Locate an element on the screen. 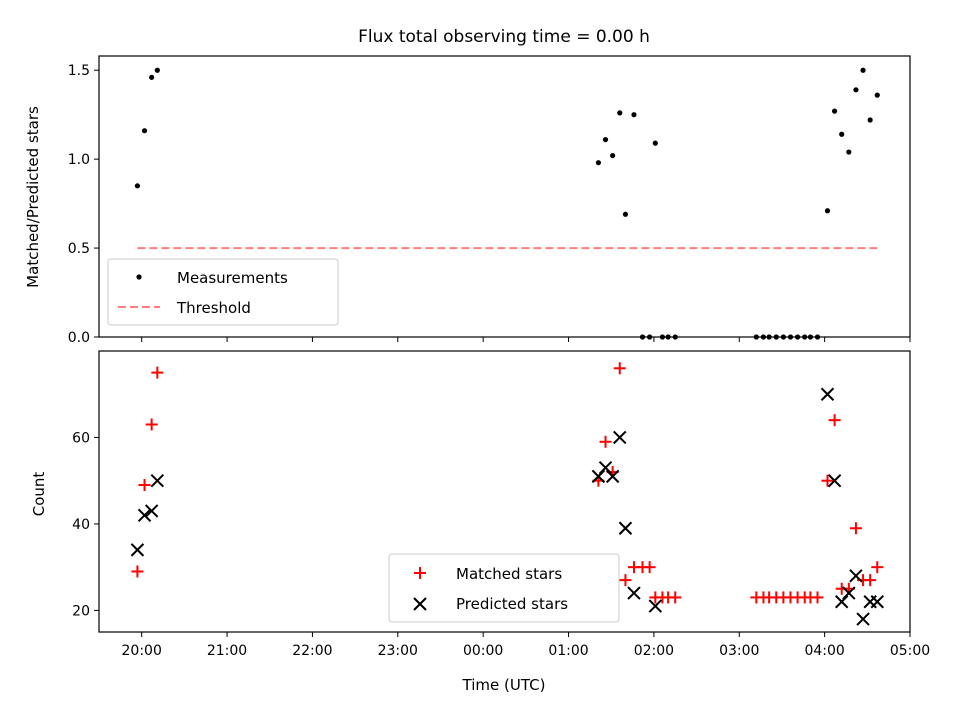 The height and width of the screenshot is (720, 960). x-tick-label: 00:00 is located at coordinates (483, 651).